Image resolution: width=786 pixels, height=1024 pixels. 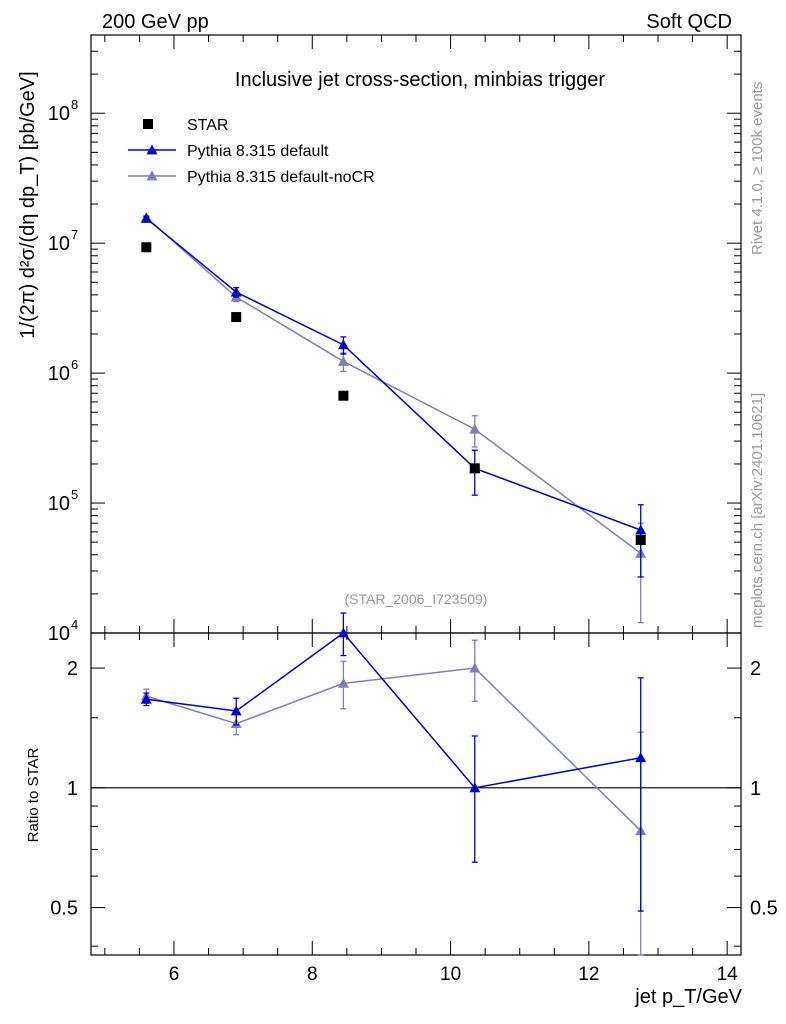 I want to click on rivet-label: Rivet 4.1.0, ≥ 100k events, so click(x=757, y=168).